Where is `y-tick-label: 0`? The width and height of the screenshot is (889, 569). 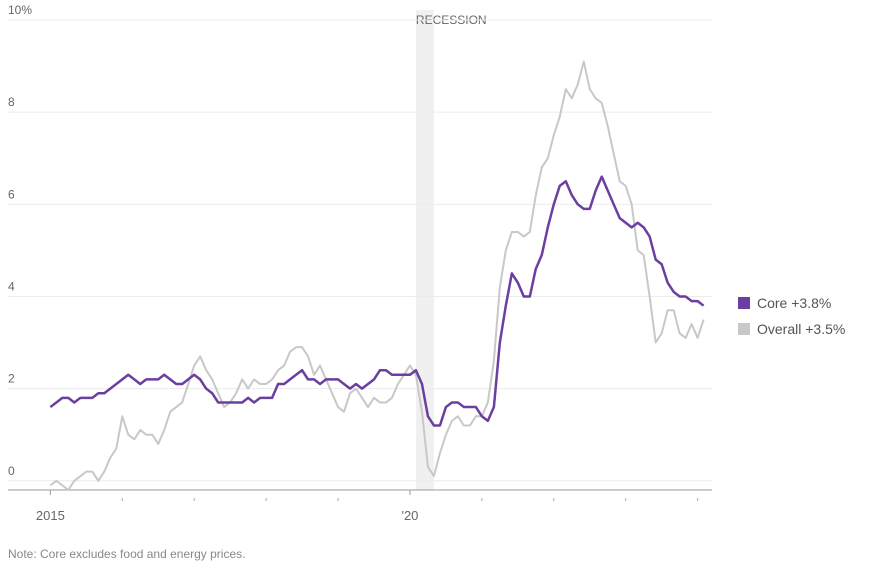
y-tick-label: 0 is located at coordinates (11, 471).